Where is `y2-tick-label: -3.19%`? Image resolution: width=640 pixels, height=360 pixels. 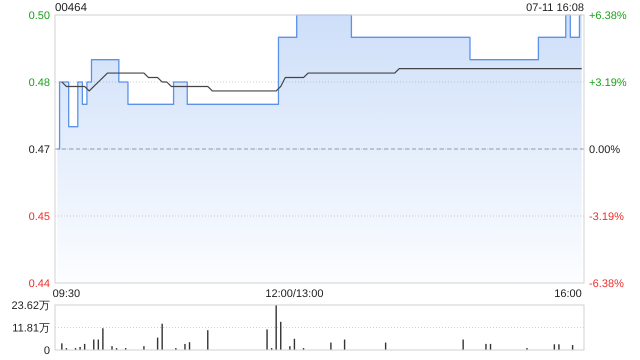
y2-tick-label: -3.19% is located at coordinates (606, 217).